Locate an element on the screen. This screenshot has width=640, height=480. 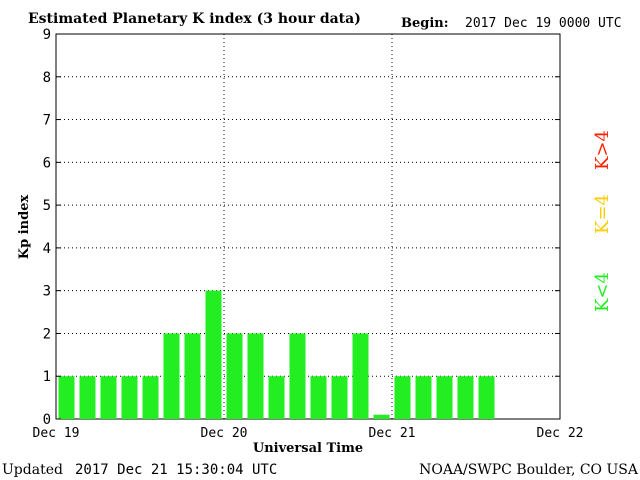
y-tick-label: 9 is located at coordinates (47, 35).